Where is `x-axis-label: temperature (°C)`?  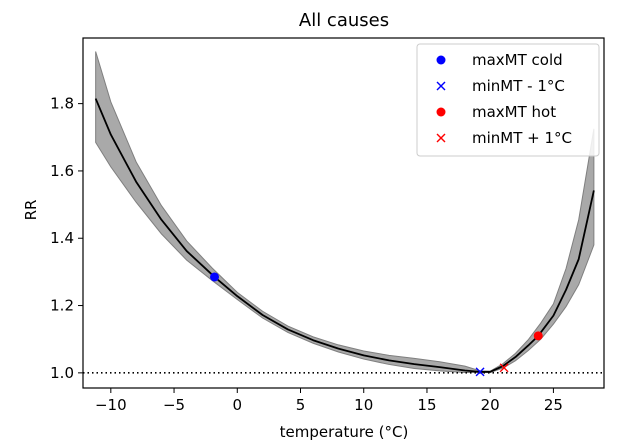 x-axis-label: temperature (°C) is located at coordinates (344, 432).